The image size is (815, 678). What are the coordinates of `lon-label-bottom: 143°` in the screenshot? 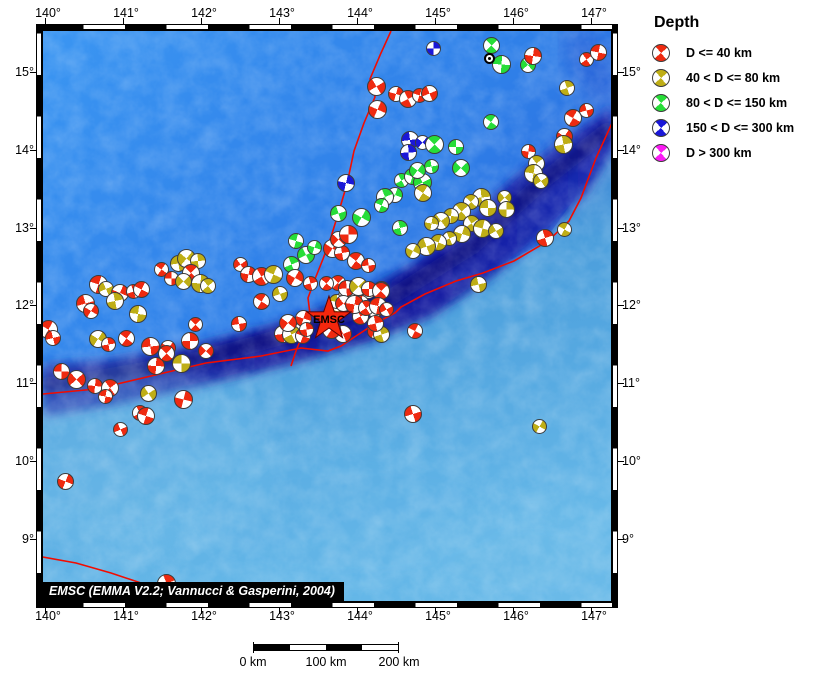 It's located at (282, 616).